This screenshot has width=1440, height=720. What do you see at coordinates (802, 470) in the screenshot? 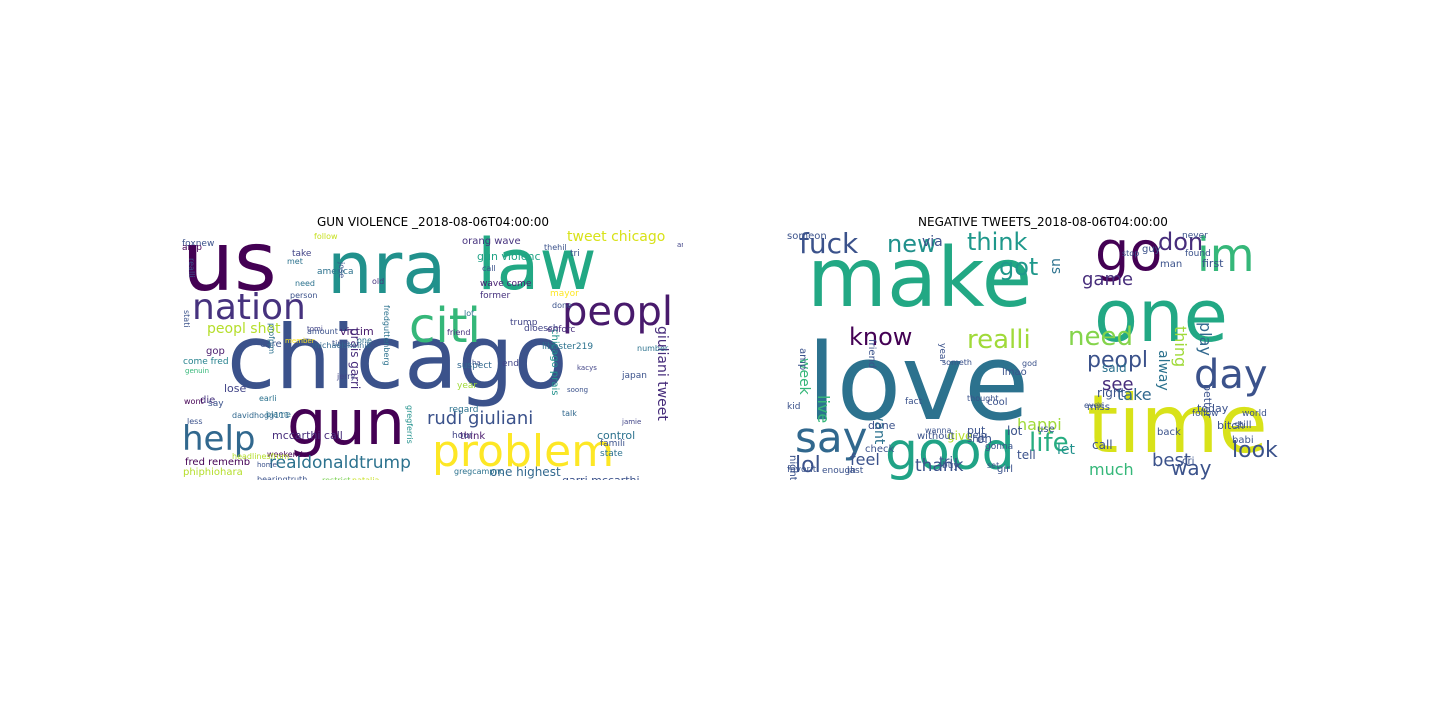
I see `cloud-word: favorit` at bounding box center [802, 470].